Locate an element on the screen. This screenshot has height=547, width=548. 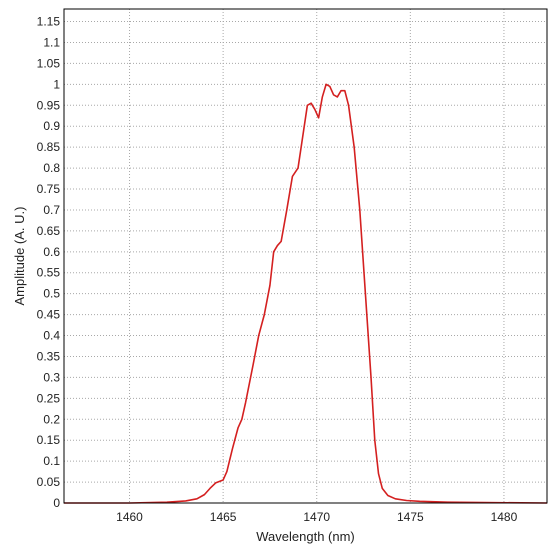
y-tick-label: 0.4 is located at coordinates (51, 336).